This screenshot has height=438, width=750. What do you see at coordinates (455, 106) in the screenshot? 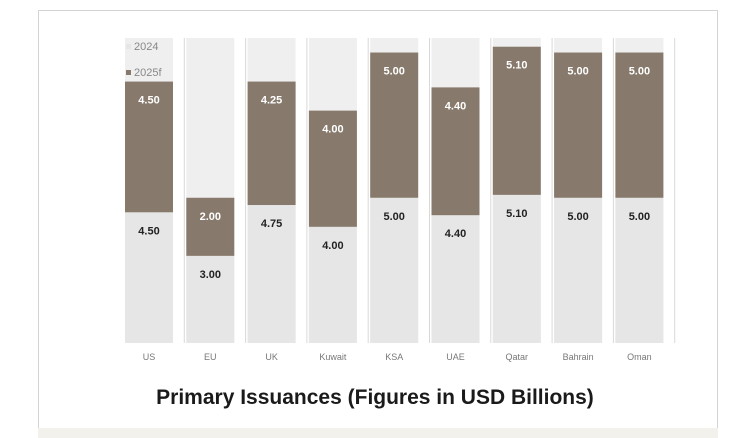
I see `label-2025f-uae: 4.40` at bounding box center [455, 106].